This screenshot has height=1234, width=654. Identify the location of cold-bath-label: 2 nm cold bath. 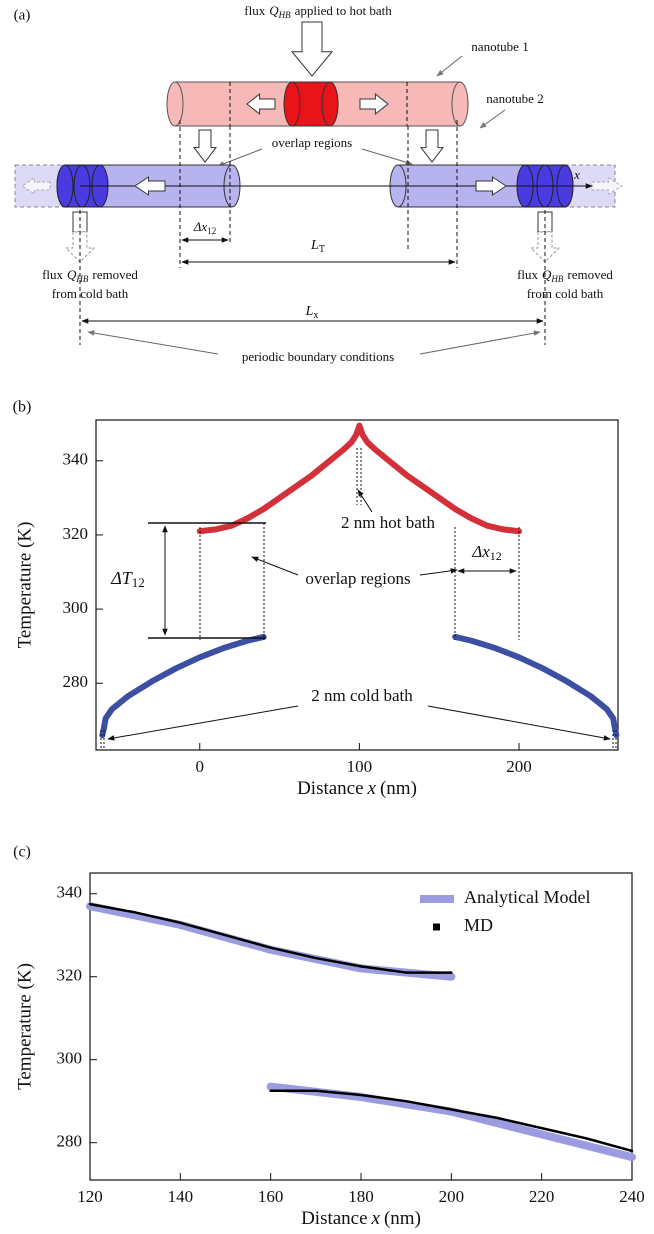
(362, 695).